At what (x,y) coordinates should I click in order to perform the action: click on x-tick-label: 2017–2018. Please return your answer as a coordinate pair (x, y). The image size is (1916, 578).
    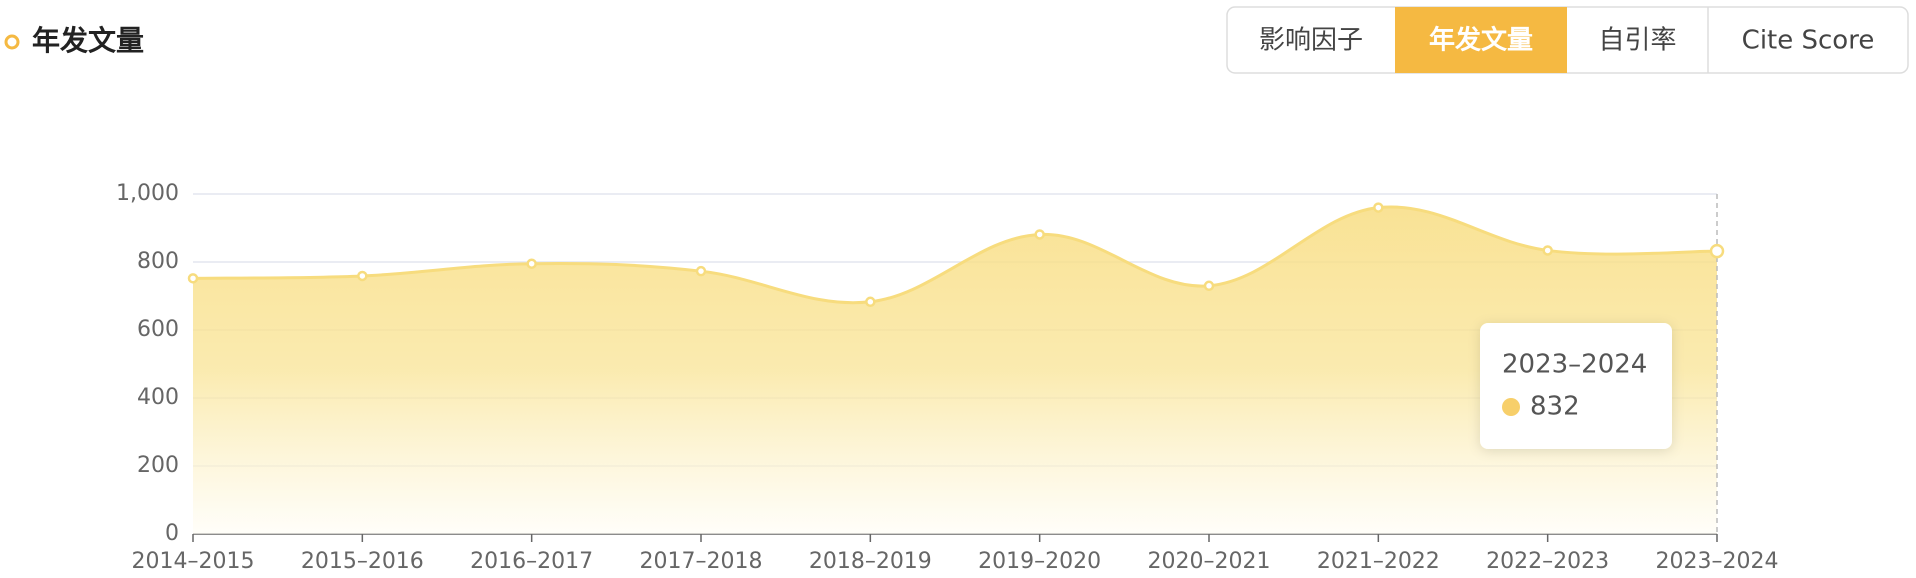
    Looking at the image, I should click on (701, 561).